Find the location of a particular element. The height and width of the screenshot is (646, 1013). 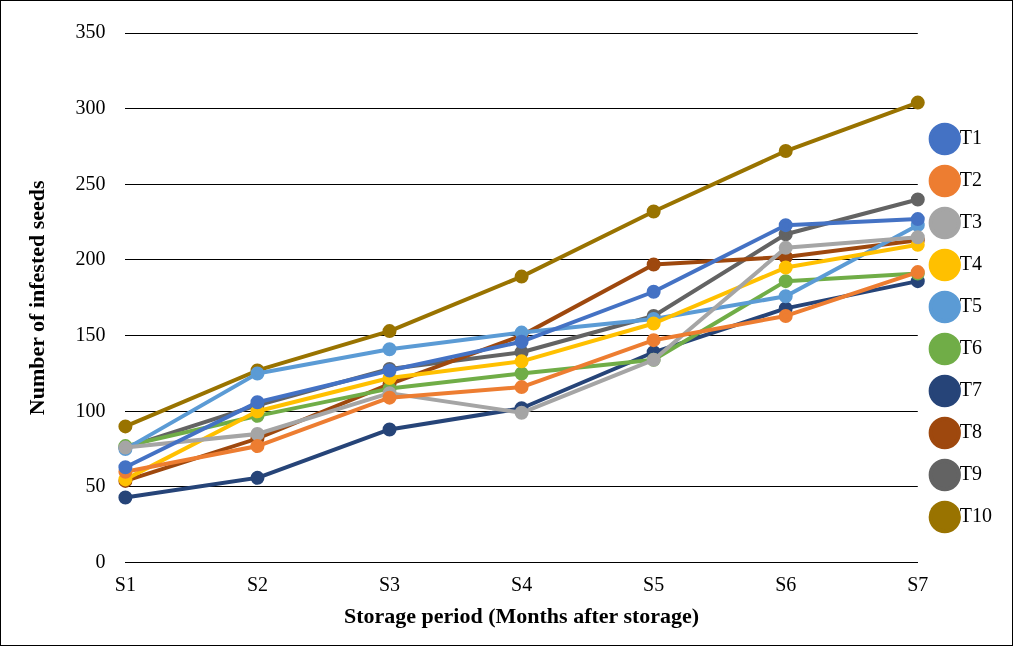

x-tick-label: S2 is located at coordinates (257, 583).